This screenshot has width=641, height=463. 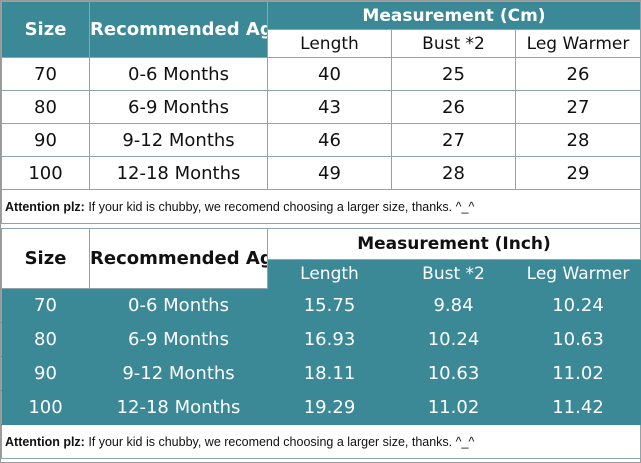 What do you see at coordinates (453, 407) in the screenshot?
I see `bust-cell: 11.02` at bounding box center [453, 407].